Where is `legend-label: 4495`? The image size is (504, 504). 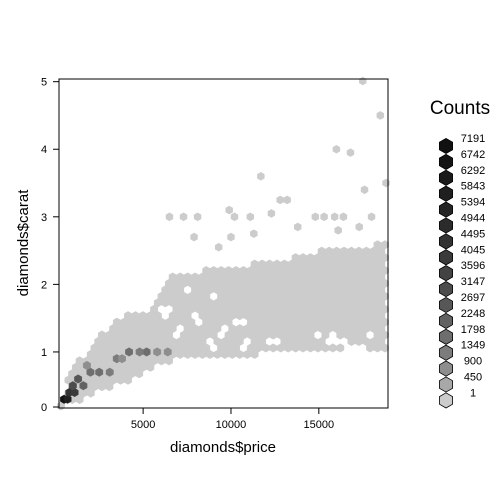 legend-label: 4495 is located at coordinates (473, 234).